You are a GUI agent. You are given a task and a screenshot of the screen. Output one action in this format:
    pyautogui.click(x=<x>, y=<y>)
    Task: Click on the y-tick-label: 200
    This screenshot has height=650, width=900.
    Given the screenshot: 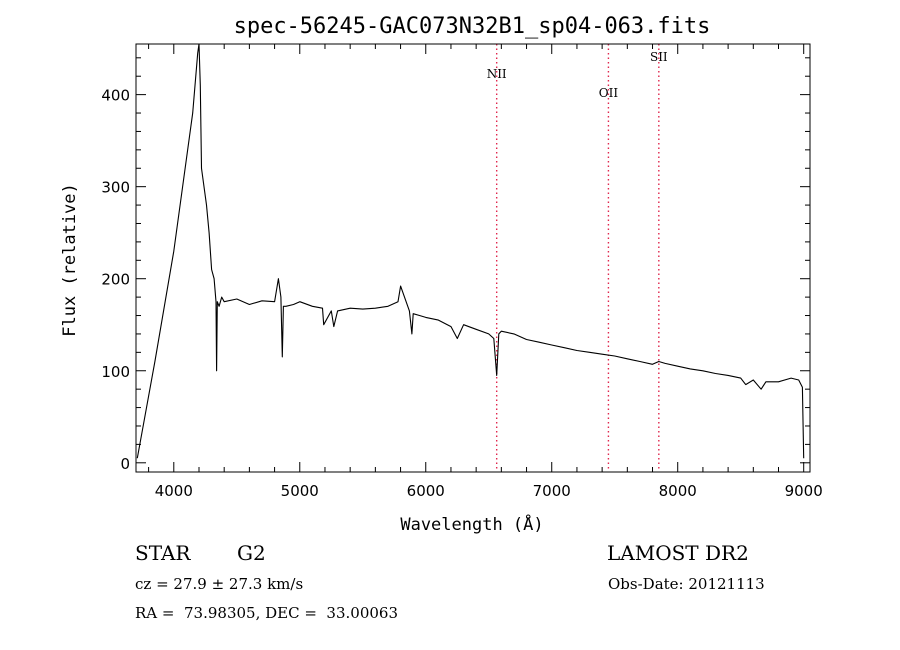 What is the action you would take?
    pyautogui.click(x=115, y=280)
    